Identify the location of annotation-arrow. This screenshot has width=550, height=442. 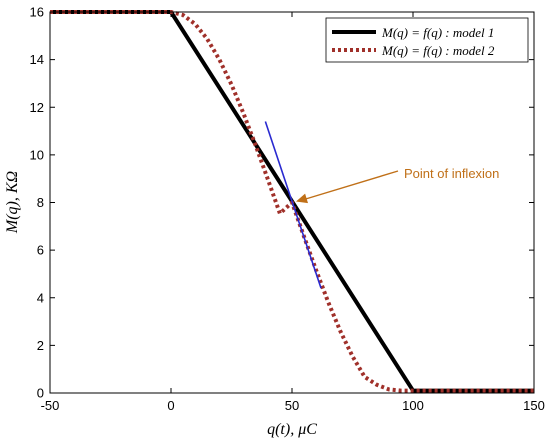
(351, 185).